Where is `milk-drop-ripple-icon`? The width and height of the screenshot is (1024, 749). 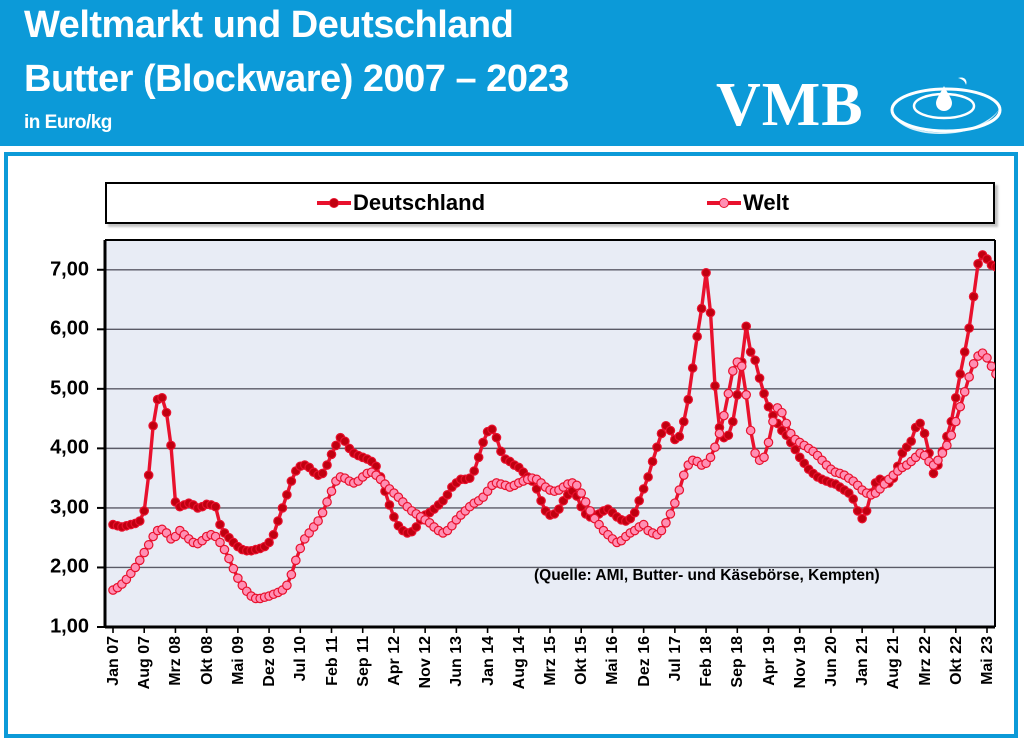 milk-drop-ripple-icon is located at coordinates (946, 105).